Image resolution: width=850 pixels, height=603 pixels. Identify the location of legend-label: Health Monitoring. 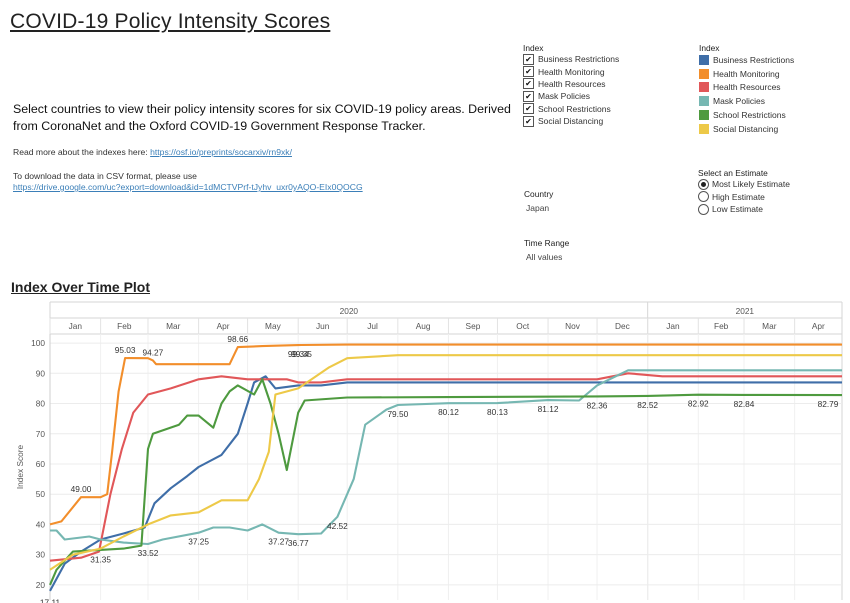
(746, 73).